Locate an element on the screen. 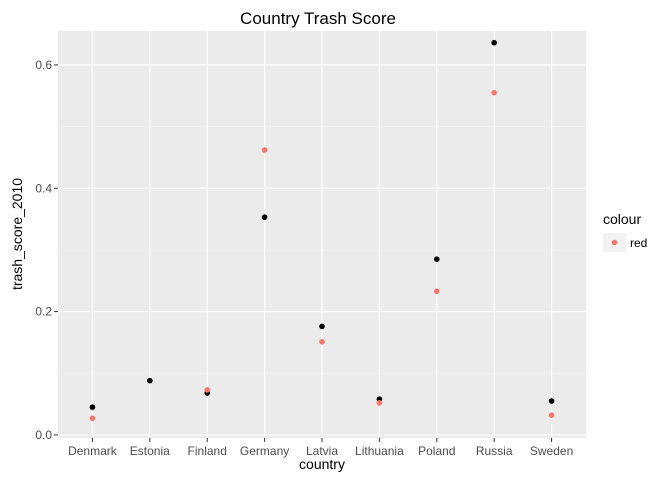 The image size is (672, 480). legend-key-point is located at coordinates (614, 242).